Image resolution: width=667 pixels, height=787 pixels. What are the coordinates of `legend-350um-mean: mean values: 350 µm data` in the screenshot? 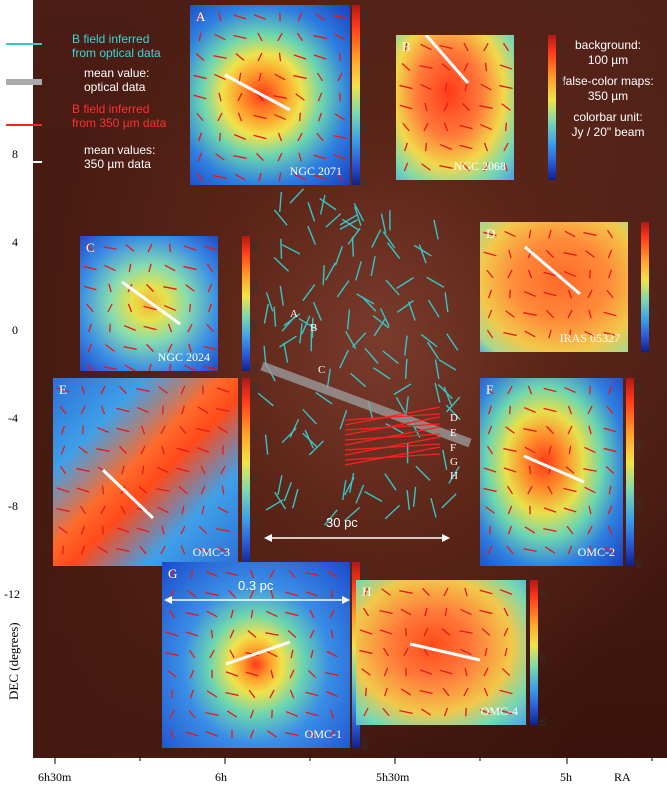 It's located at (120, 157).